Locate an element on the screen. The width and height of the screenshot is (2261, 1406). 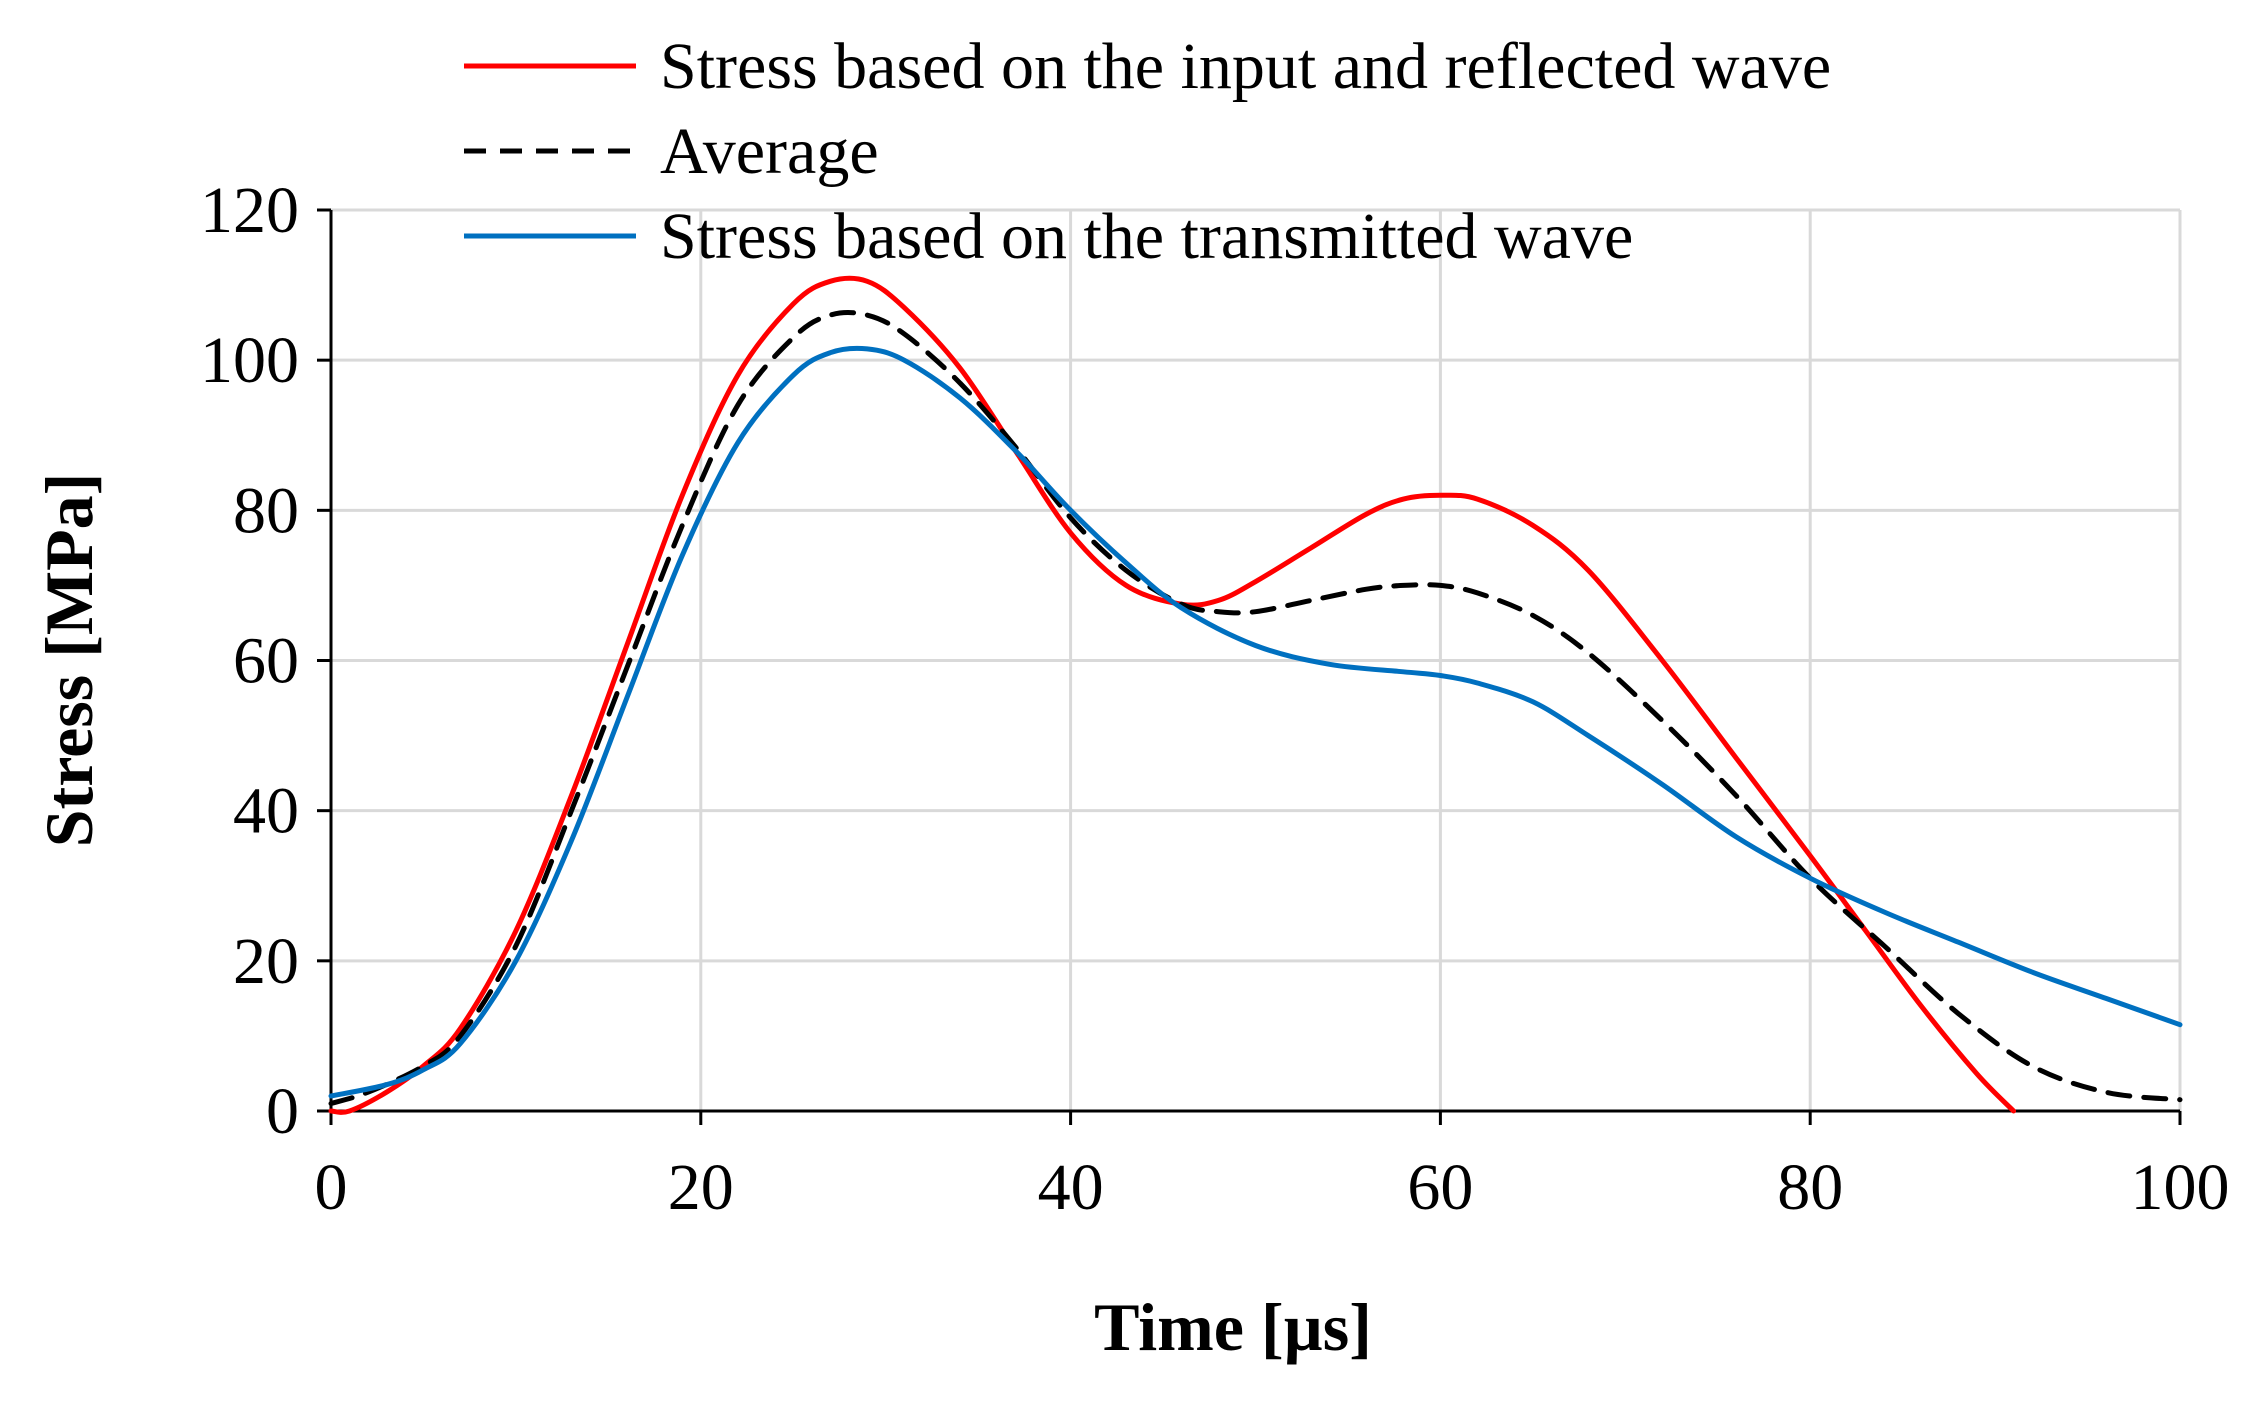
x-tick-label: 40 is located at coordinates (1071, 1187).